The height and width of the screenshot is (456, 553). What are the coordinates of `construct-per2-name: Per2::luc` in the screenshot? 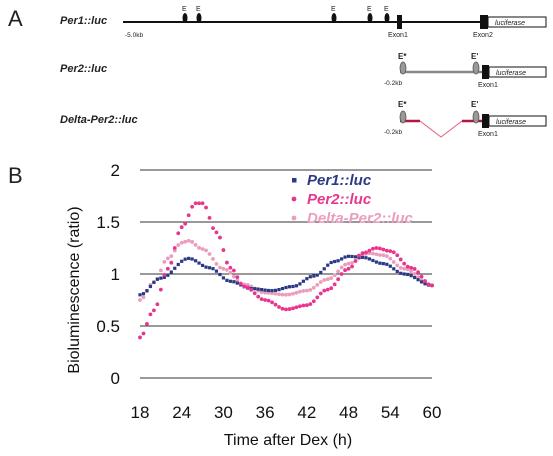 It's located at (83, 69).